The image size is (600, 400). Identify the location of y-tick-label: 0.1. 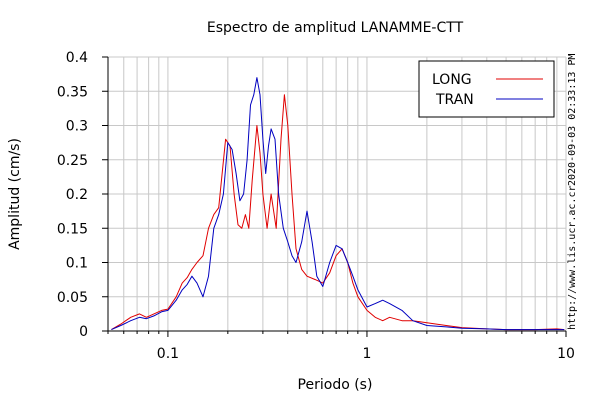
(77, 264).